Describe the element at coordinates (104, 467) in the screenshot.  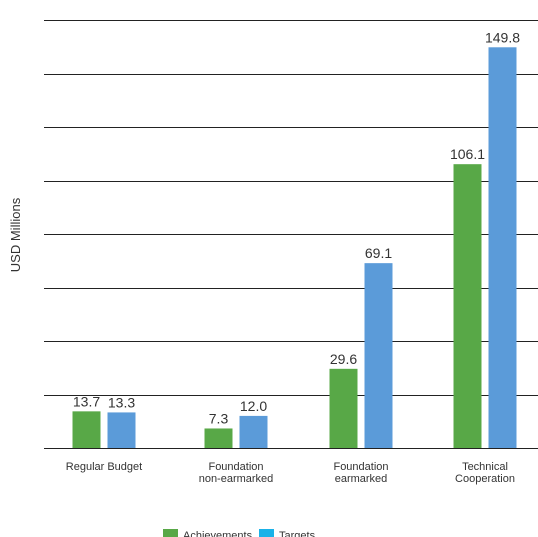
I see `category-label: Regular Budget` at that location.